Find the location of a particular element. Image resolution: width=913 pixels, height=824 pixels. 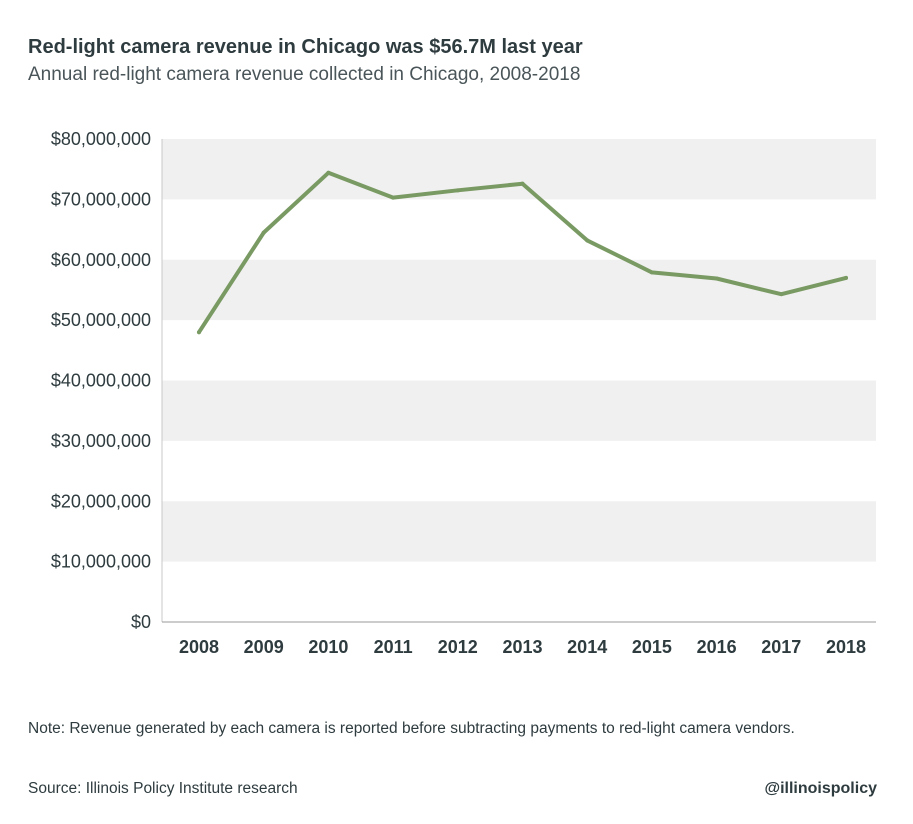

y-tick-label: $50,000,000 is located at coordinates (101, 320).